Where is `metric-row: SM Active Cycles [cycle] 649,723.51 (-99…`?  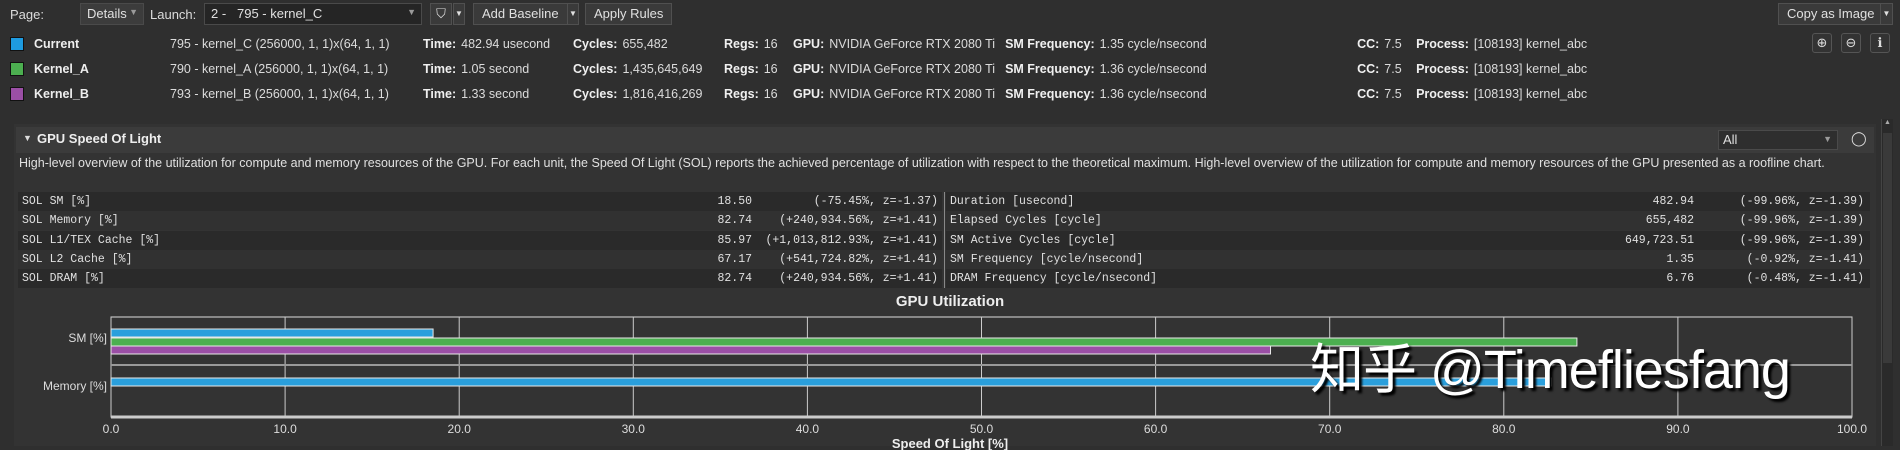
metric-row: SM Active Cycles [cycle] 649,723.51 (-99… is located at coordinates (1408, 240).